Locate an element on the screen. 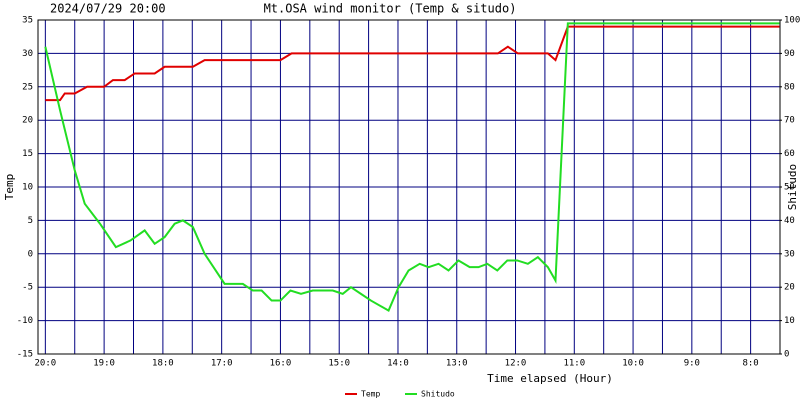  x-tick-label: 11:0 is located at coordinates (574, 364).